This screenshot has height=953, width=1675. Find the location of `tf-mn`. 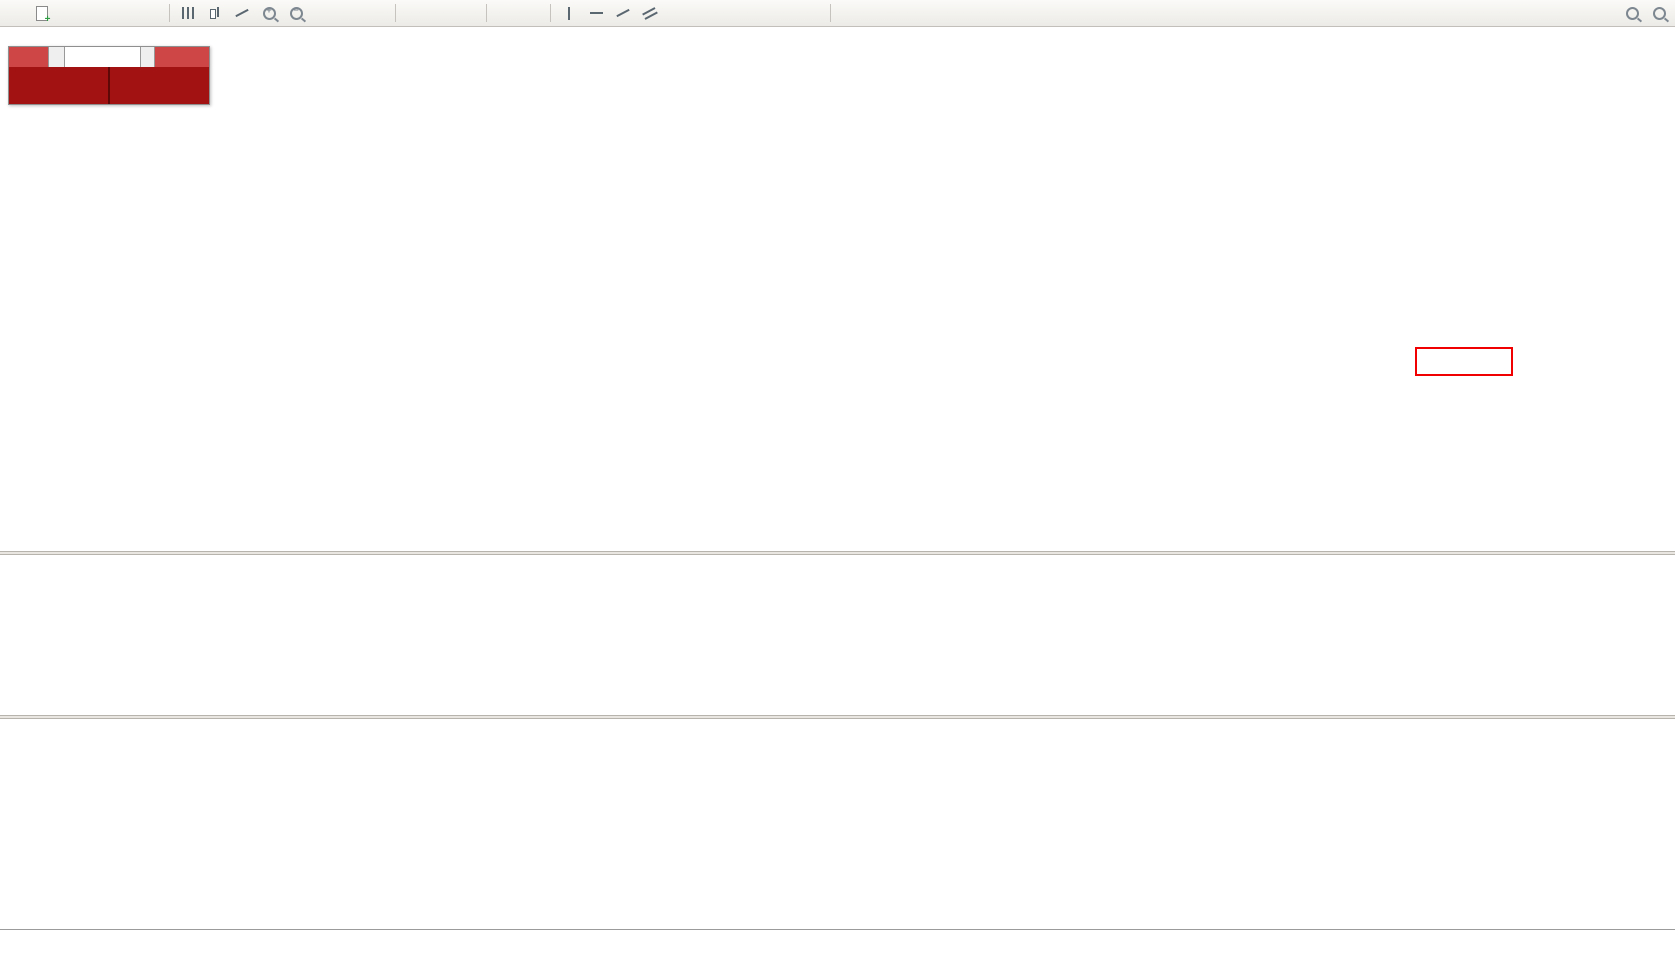

tf-mn is located at coordinates (963, 13).